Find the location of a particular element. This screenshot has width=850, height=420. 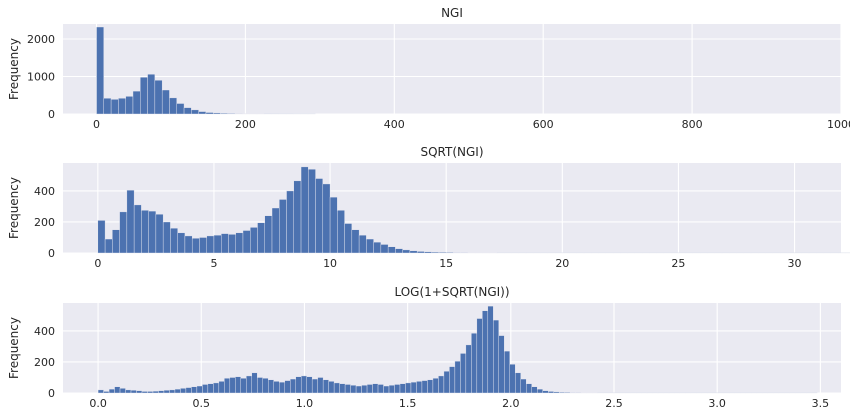

x-tick-label: 20 is located at coordinates (562, 263).